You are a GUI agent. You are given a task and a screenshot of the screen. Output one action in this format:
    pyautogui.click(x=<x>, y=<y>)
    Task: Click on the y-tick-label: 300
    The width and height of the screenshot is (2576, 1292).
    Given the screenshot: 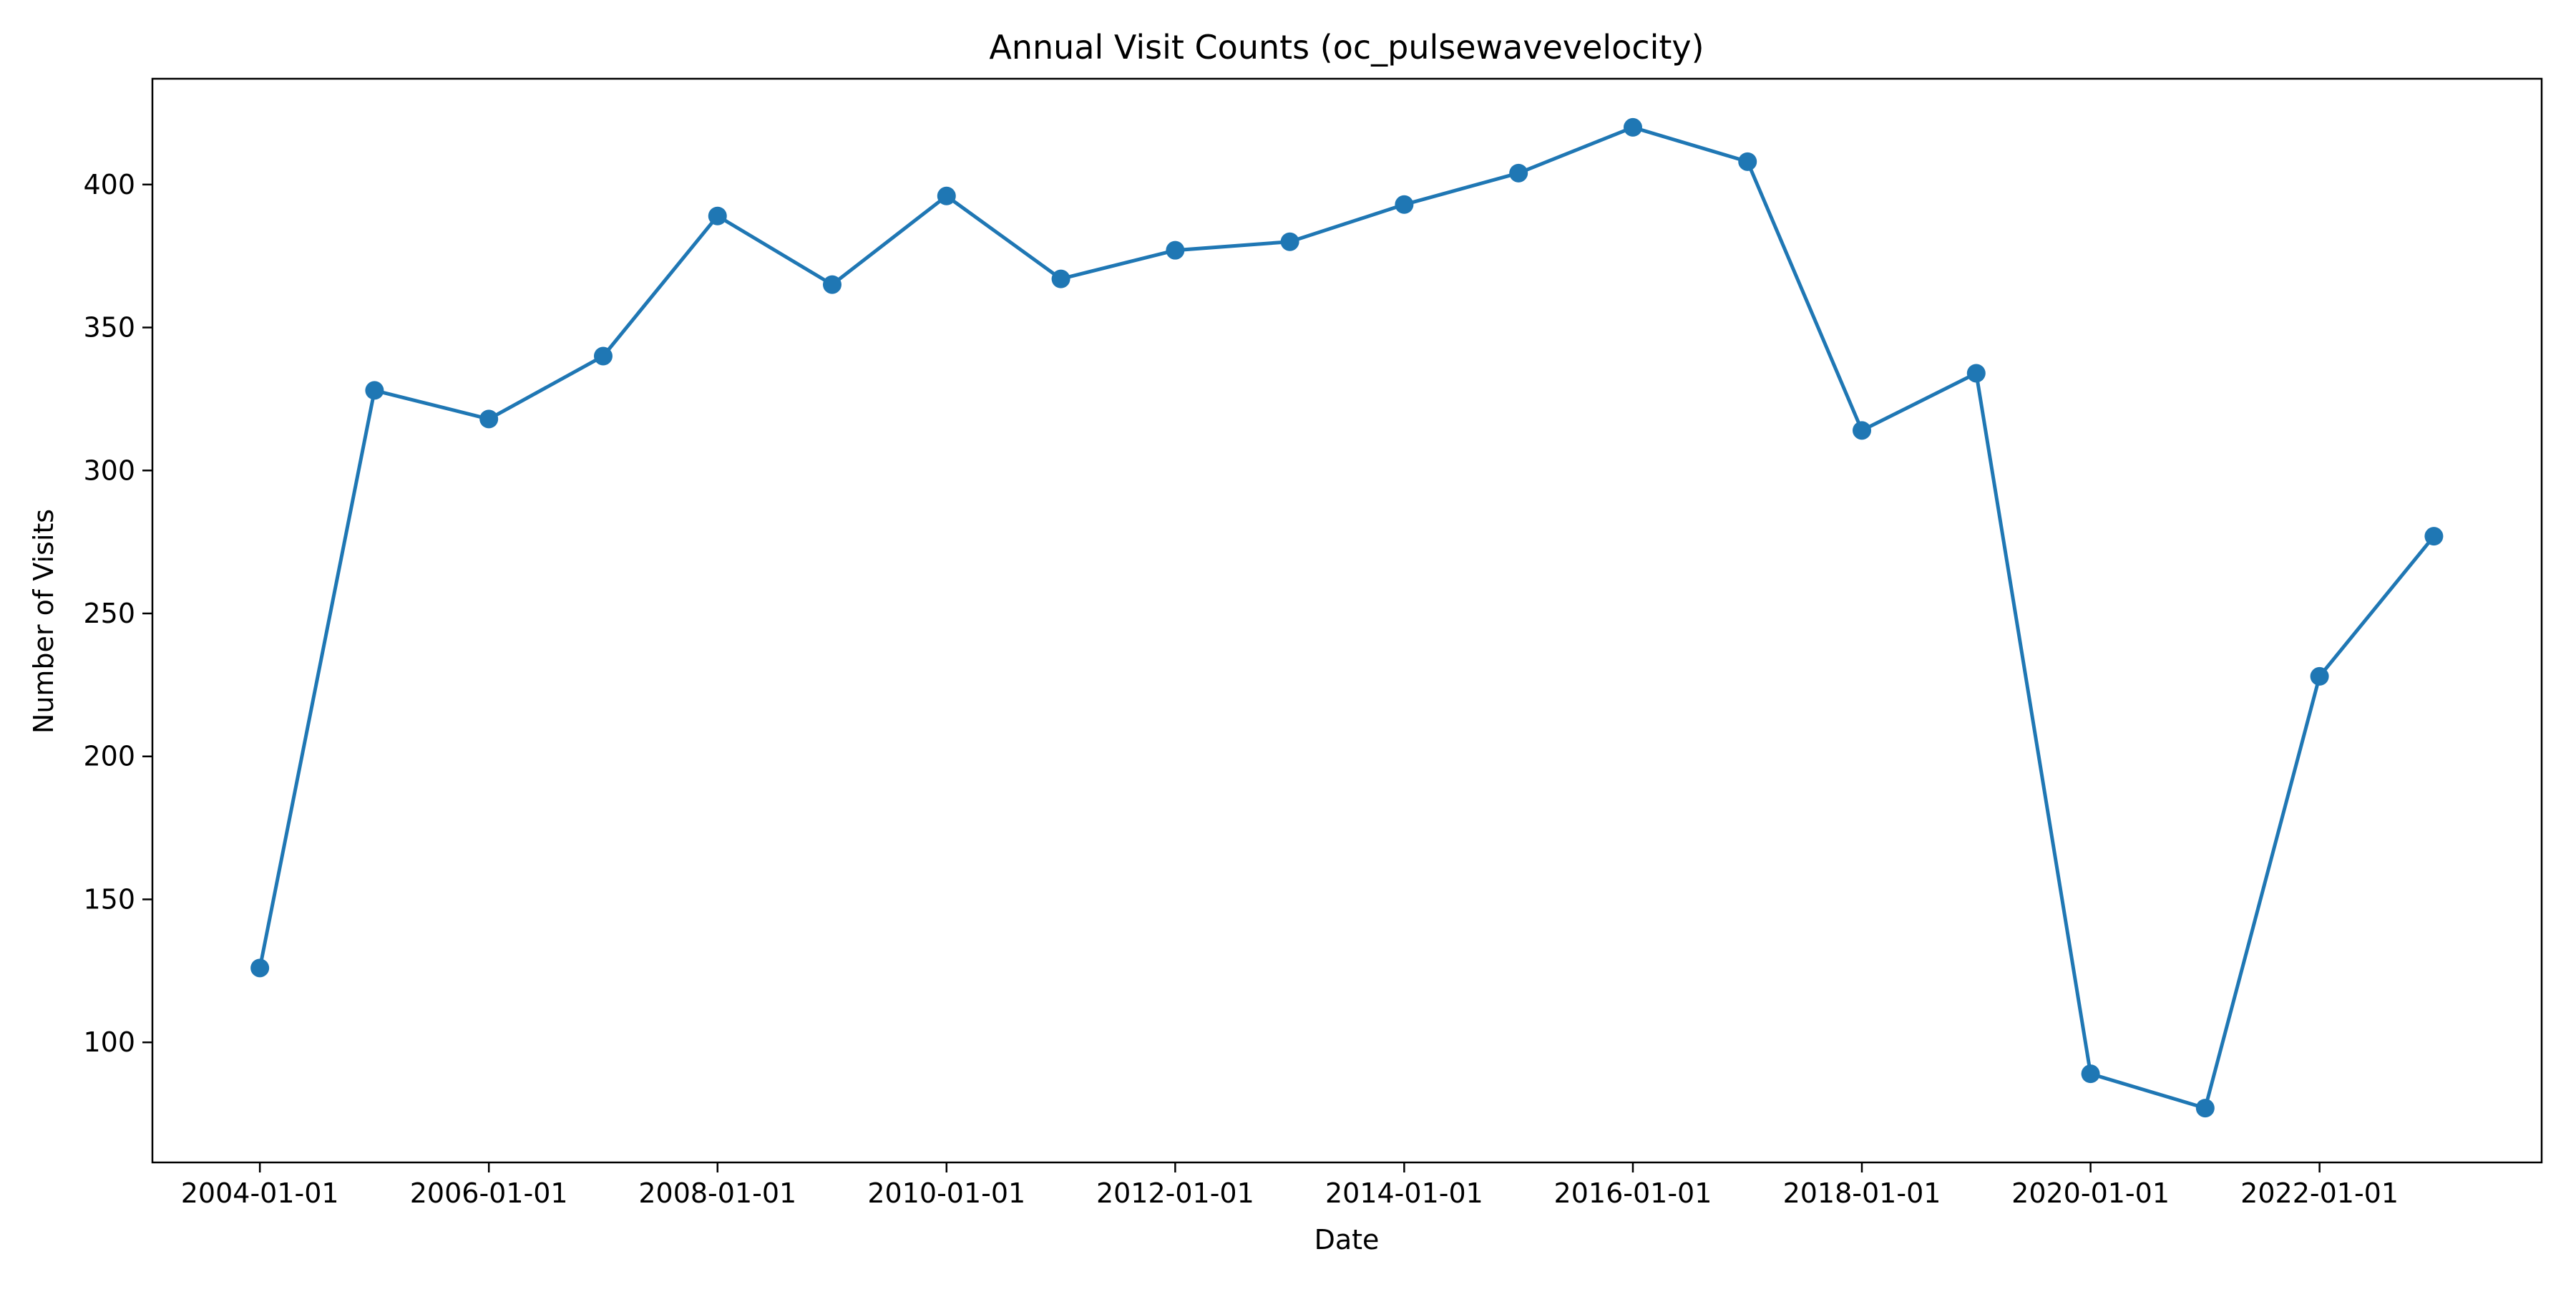 What is the action you would take?
    pyautogui.click(x=109, y=470)
    